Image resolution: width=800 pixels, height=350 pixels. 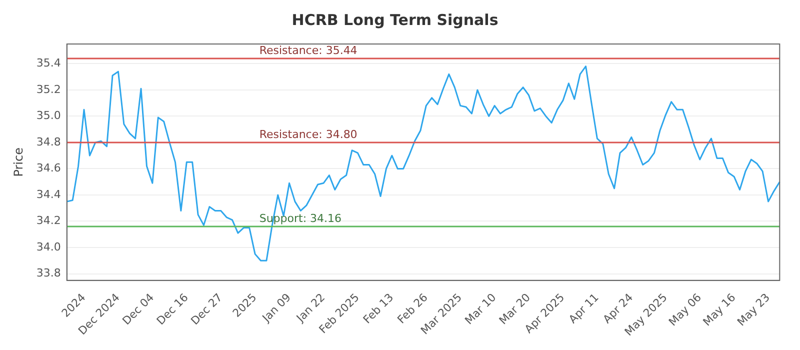 What do you see at coordinates (308, 134) in the screenshot?
I see `ref-line-label: Resistance: 34.80` at bounding box center [308, 134].